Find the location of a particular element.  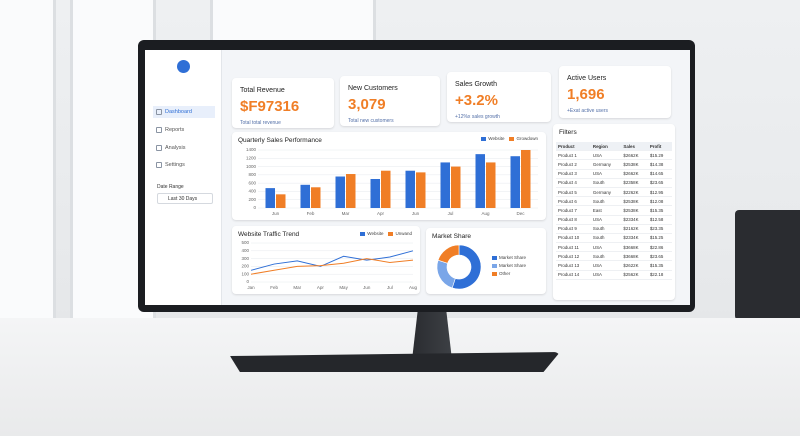

table-row: Product 14 USA $2562K $22.18 is located at coordinates (614, 275).